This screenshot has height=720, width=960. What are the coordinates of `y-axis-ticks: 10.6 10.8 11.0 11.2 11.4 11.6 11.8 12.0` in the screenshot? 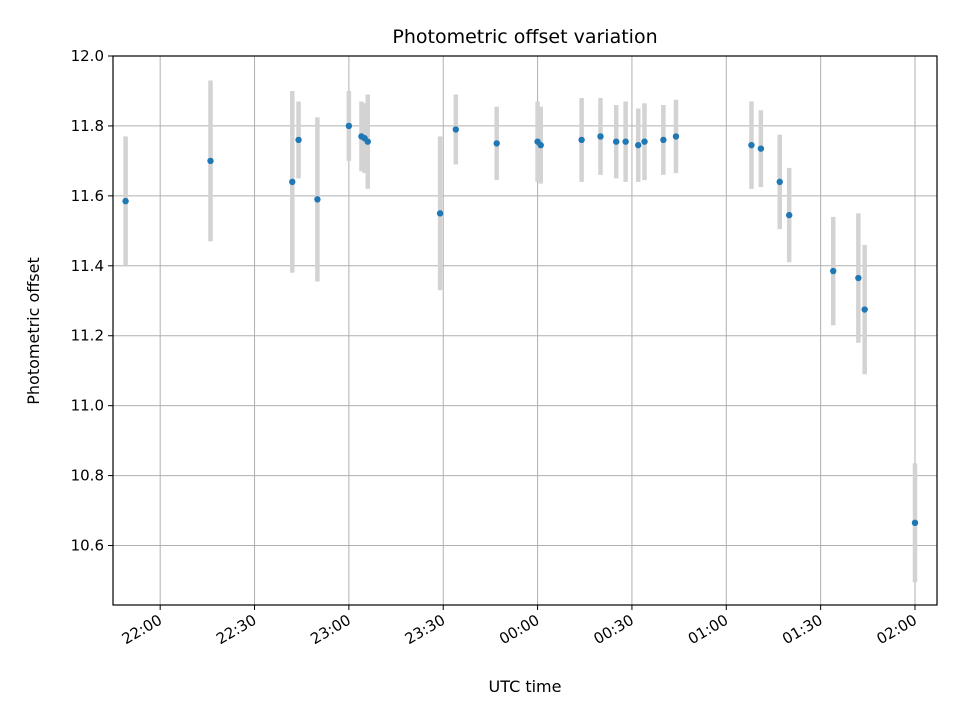 It's located at (92, 301).